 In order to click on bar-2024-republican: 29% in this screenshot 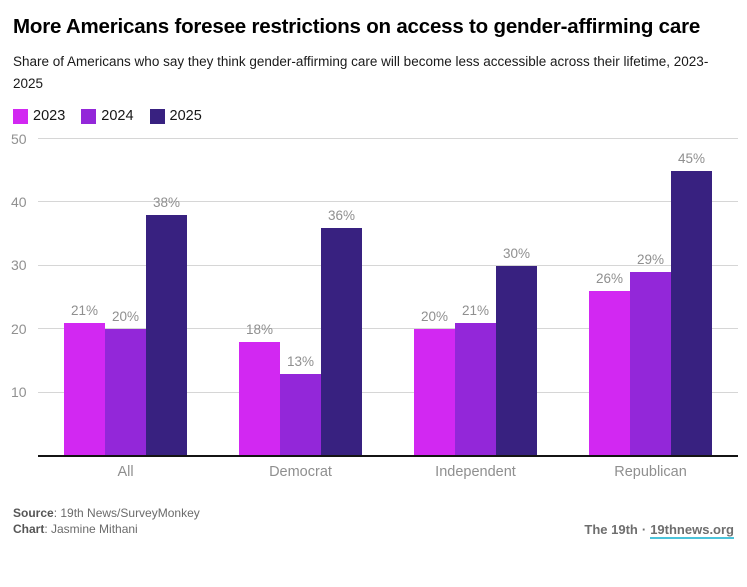, I will do `click(650, 354)`.